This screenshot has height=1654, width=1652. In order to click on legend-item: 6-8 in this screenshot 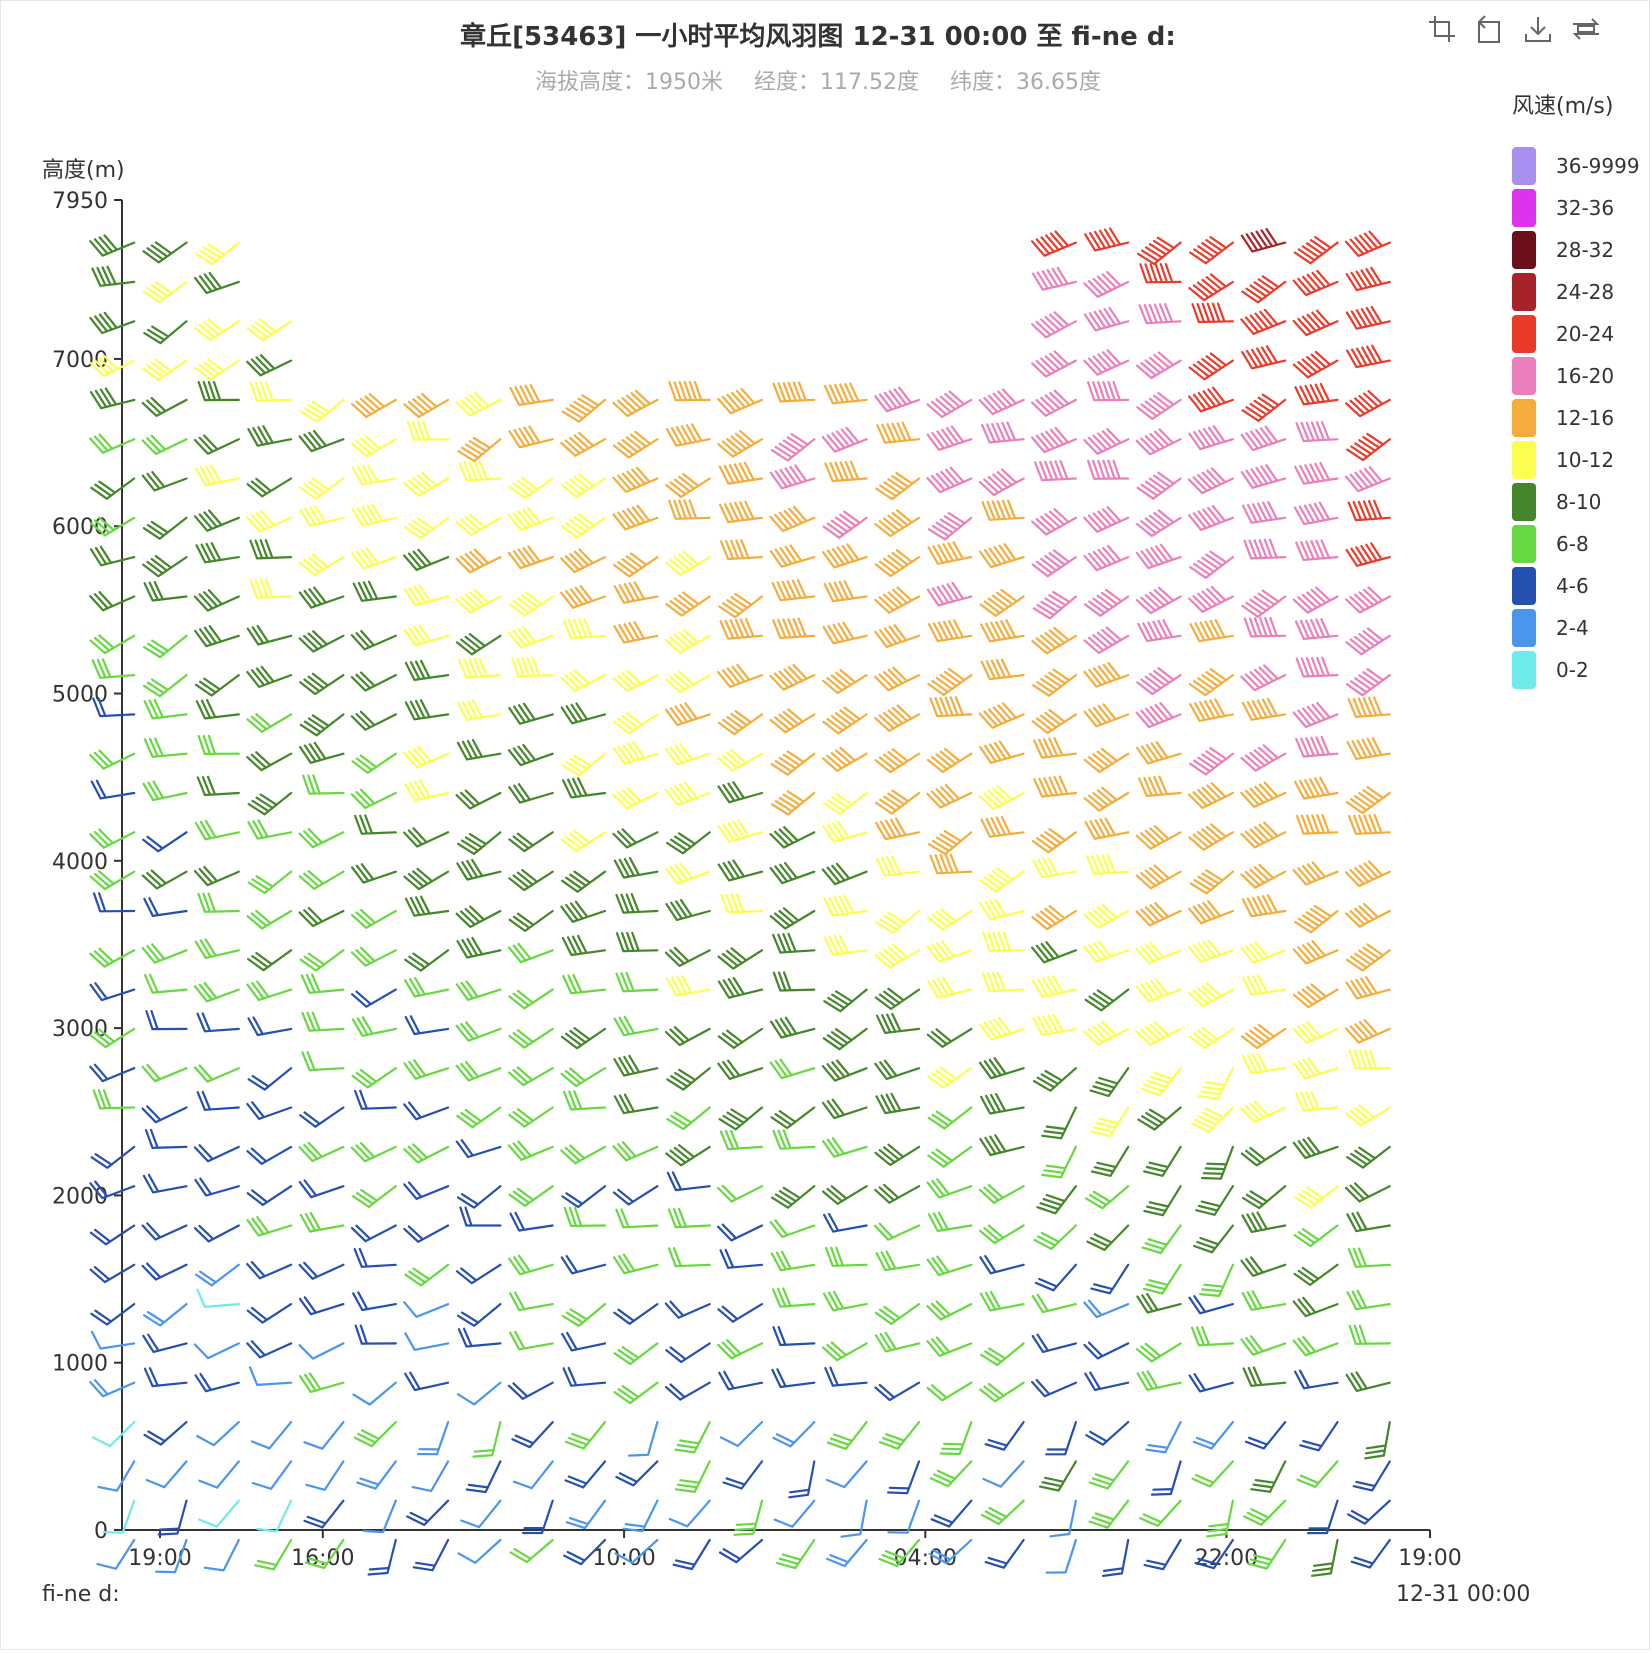, I will do `click(1576, 544)`.